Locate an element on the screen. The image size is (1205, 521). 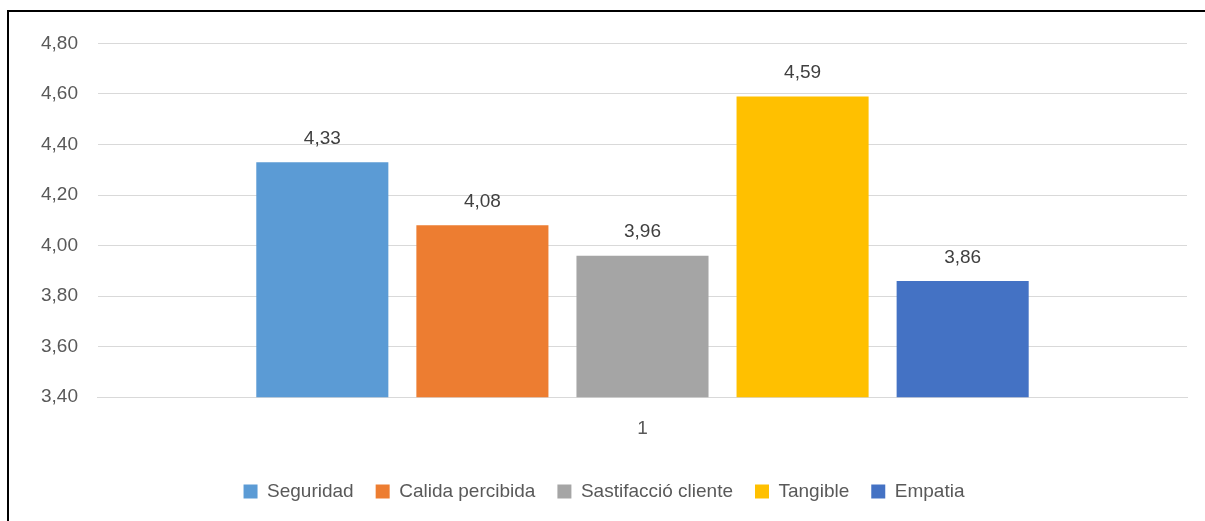
data-label: 4,59 is located at coordinates (803, 72).